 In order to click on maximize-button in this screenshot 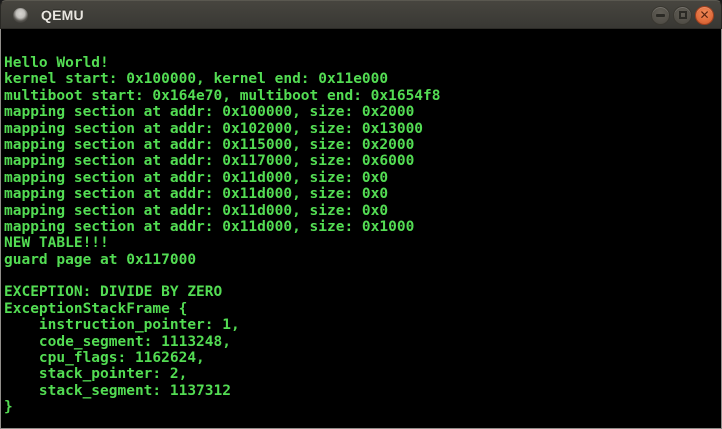, I will do `click(682, 15)`.